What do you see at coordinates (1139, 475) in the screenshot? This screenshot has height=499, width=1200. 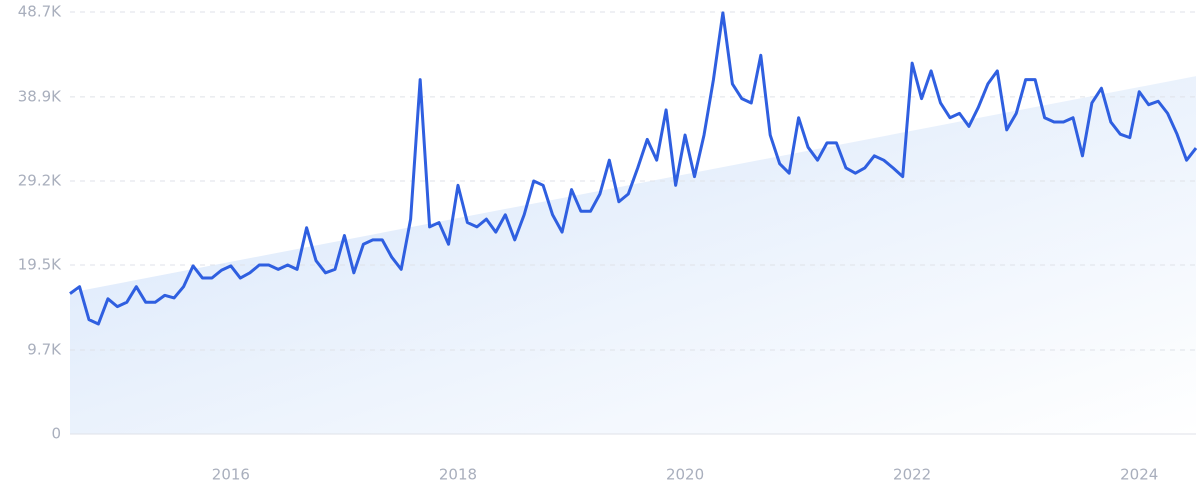 I see `x-tick-label: 2024` at bounding box center [1139, 475].